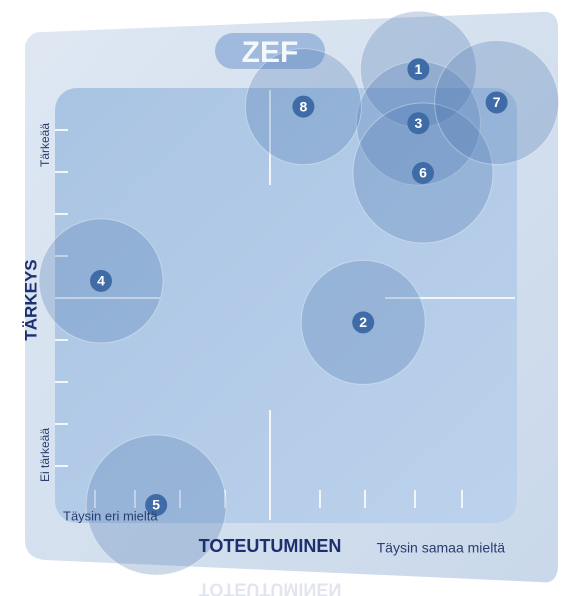 The height and width of the screenshot is (596, 572). I want to click on bubble-label: 8, so click(304, 106).